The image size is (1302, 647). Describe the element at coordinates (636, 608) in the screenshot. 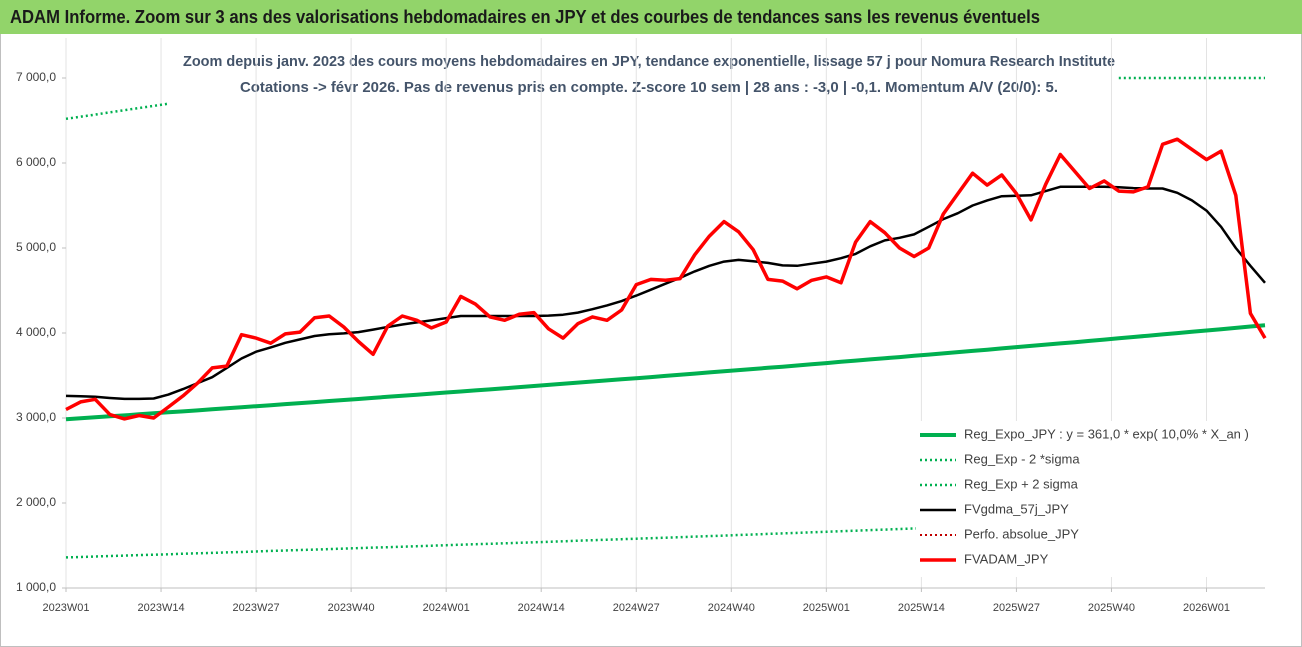

I see `x-tick-label: 2024W27` at that location.